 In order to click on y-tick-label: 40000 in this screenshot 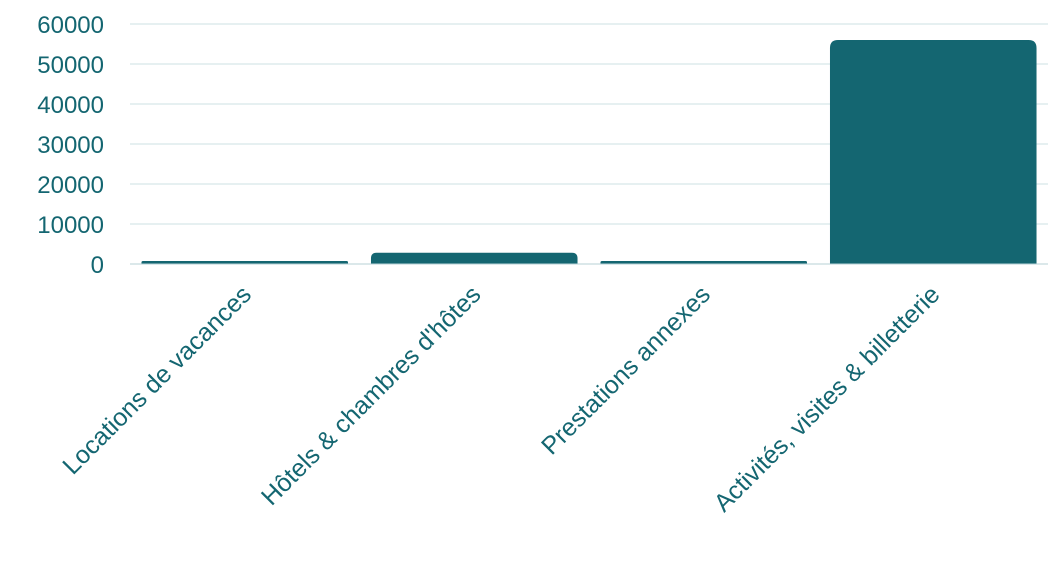, I will do `click(70, 105)`.